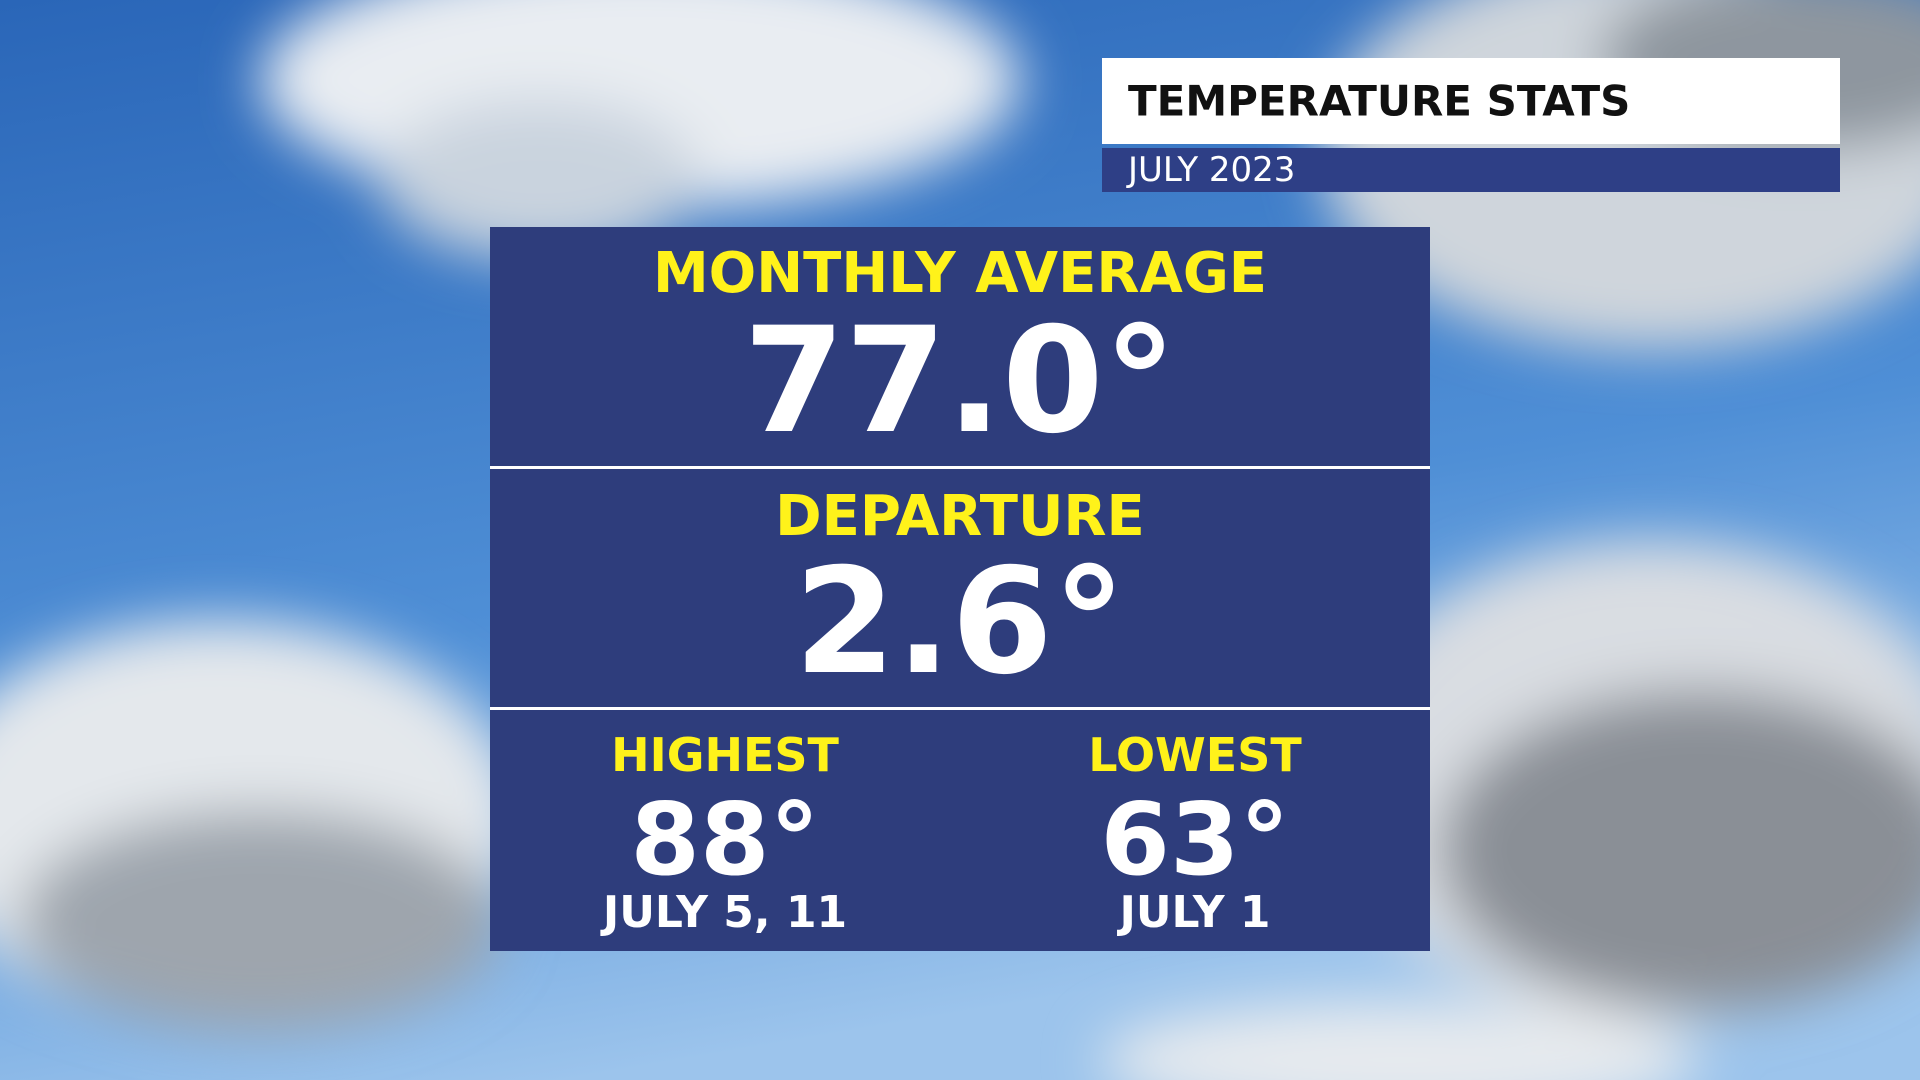 The height and width of the screenshot is (1080, 1920). Describe the element at coordinates (725, 839) in the screenshot. I see `highest-value: 88°` at that location.